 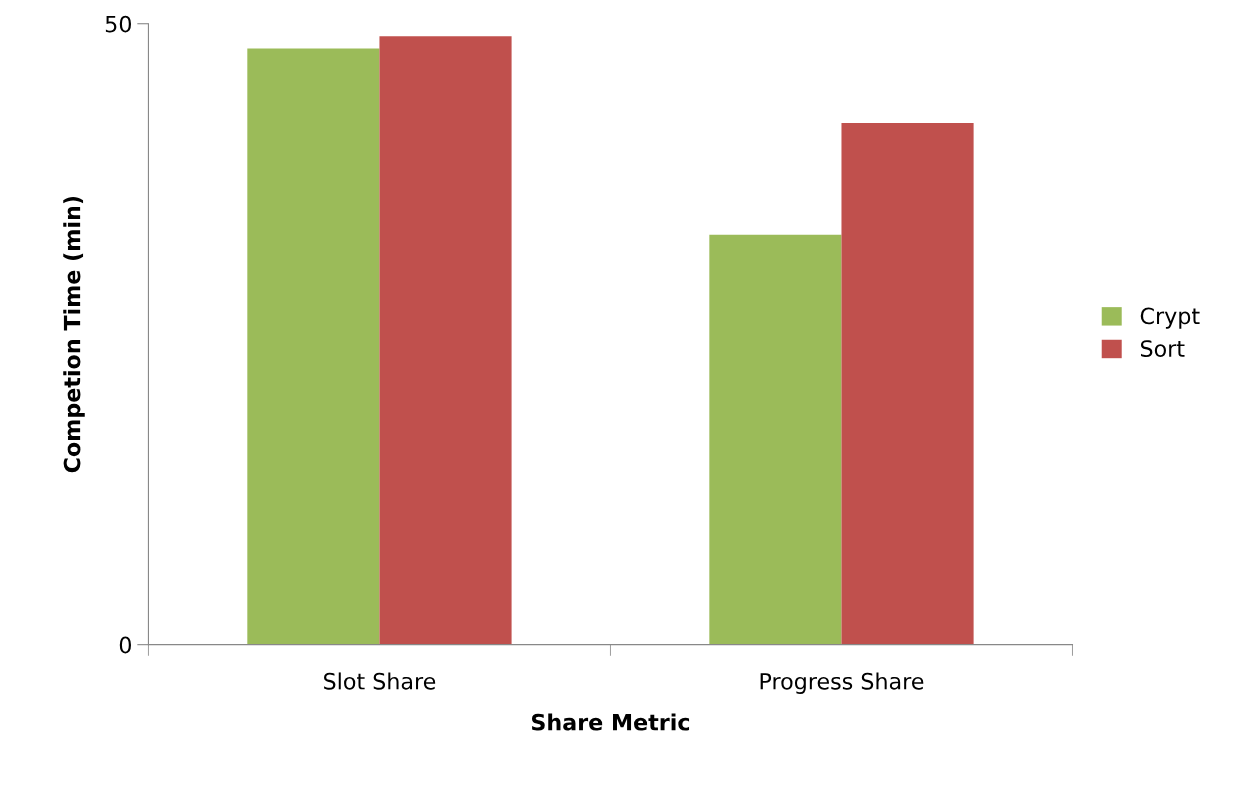 What do you see at coordinates (1170, 318) in the screenshot?
I see `legend-label: Crypt` at bounding box center [1170, 318].